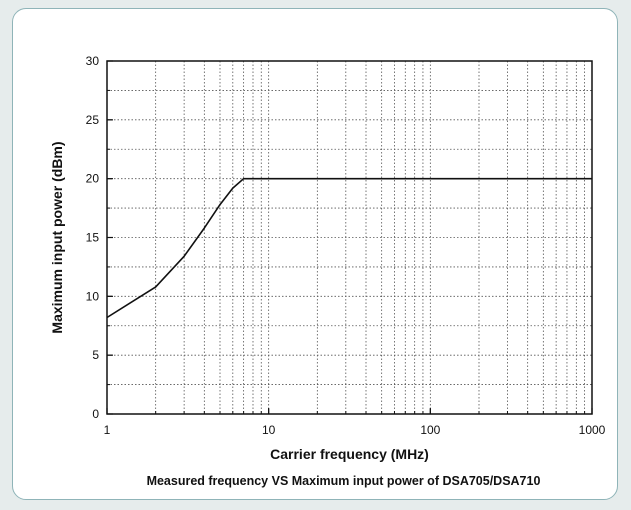  I want to click on y-tick-label: 15, so click(93, 238).